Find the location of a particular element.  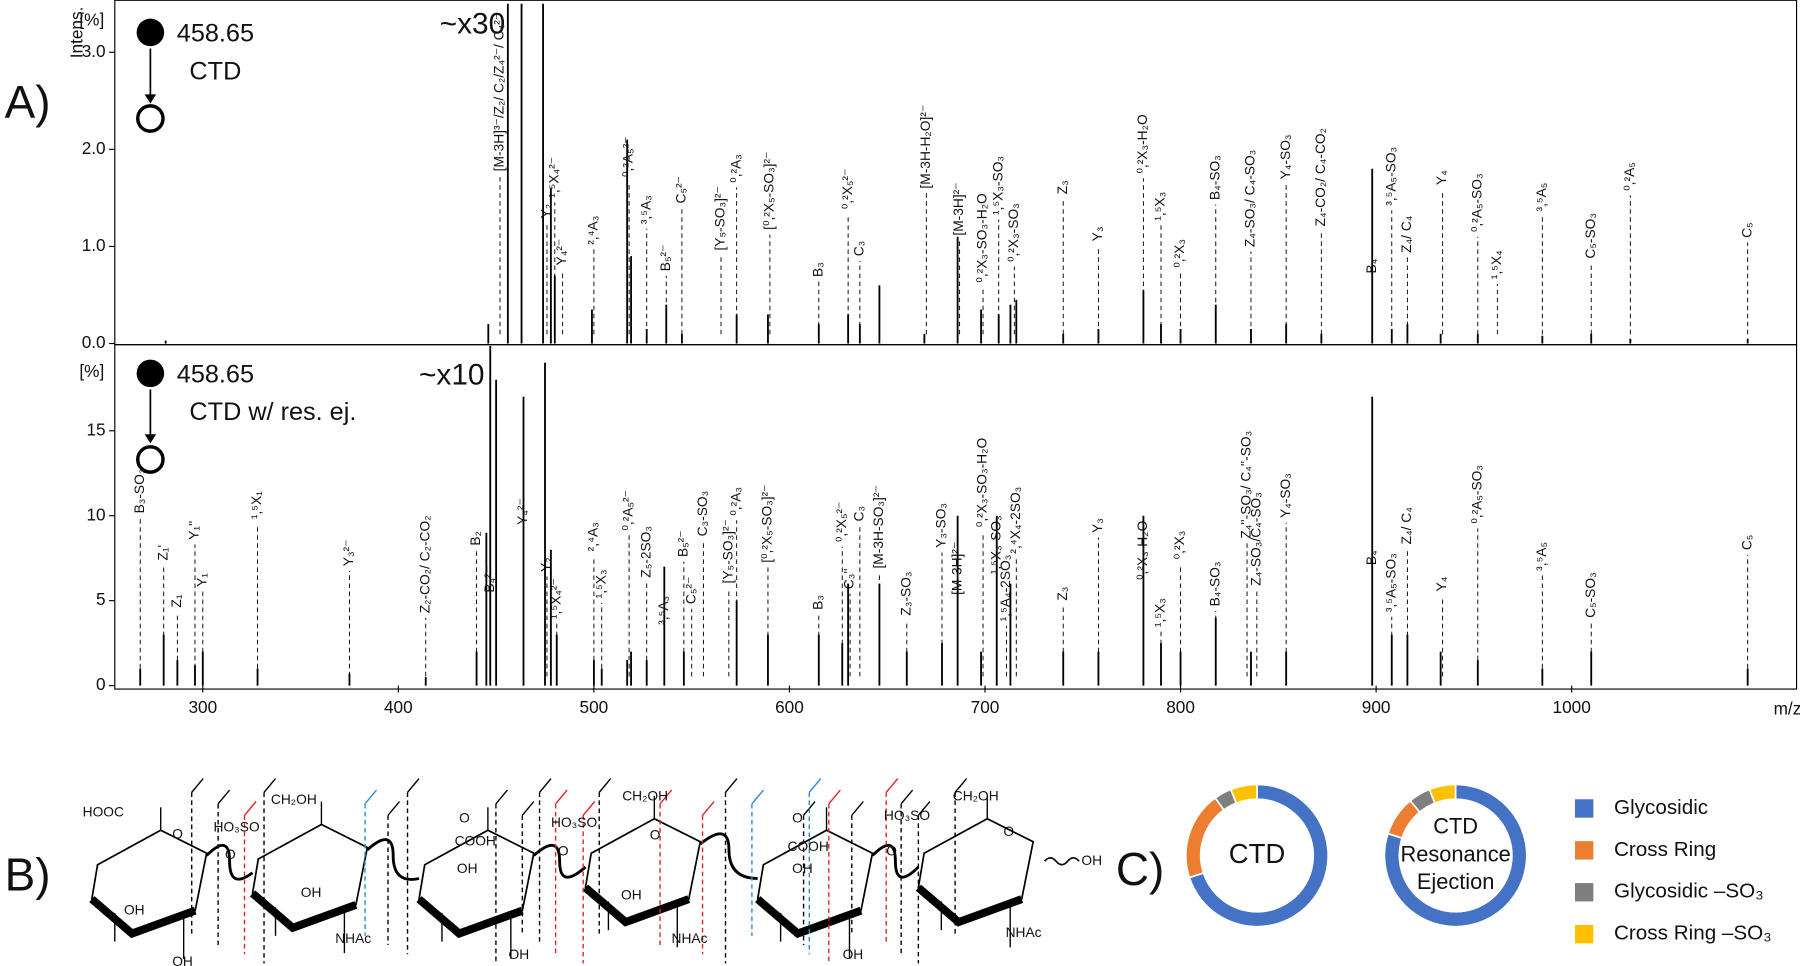

fragment-label: C₃'' is located at coordinates (849, 578).